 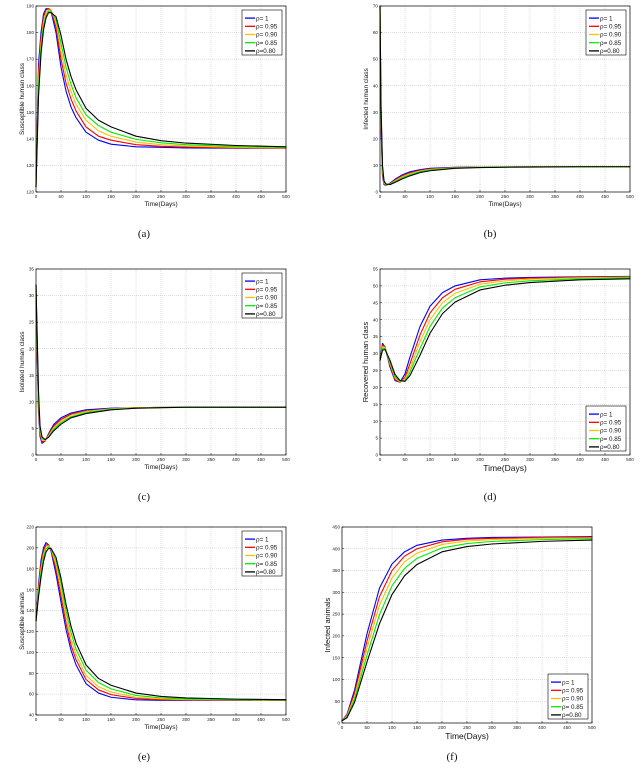 I want to click on y-axis-label: Infected animals, so click(x=327, y=624).